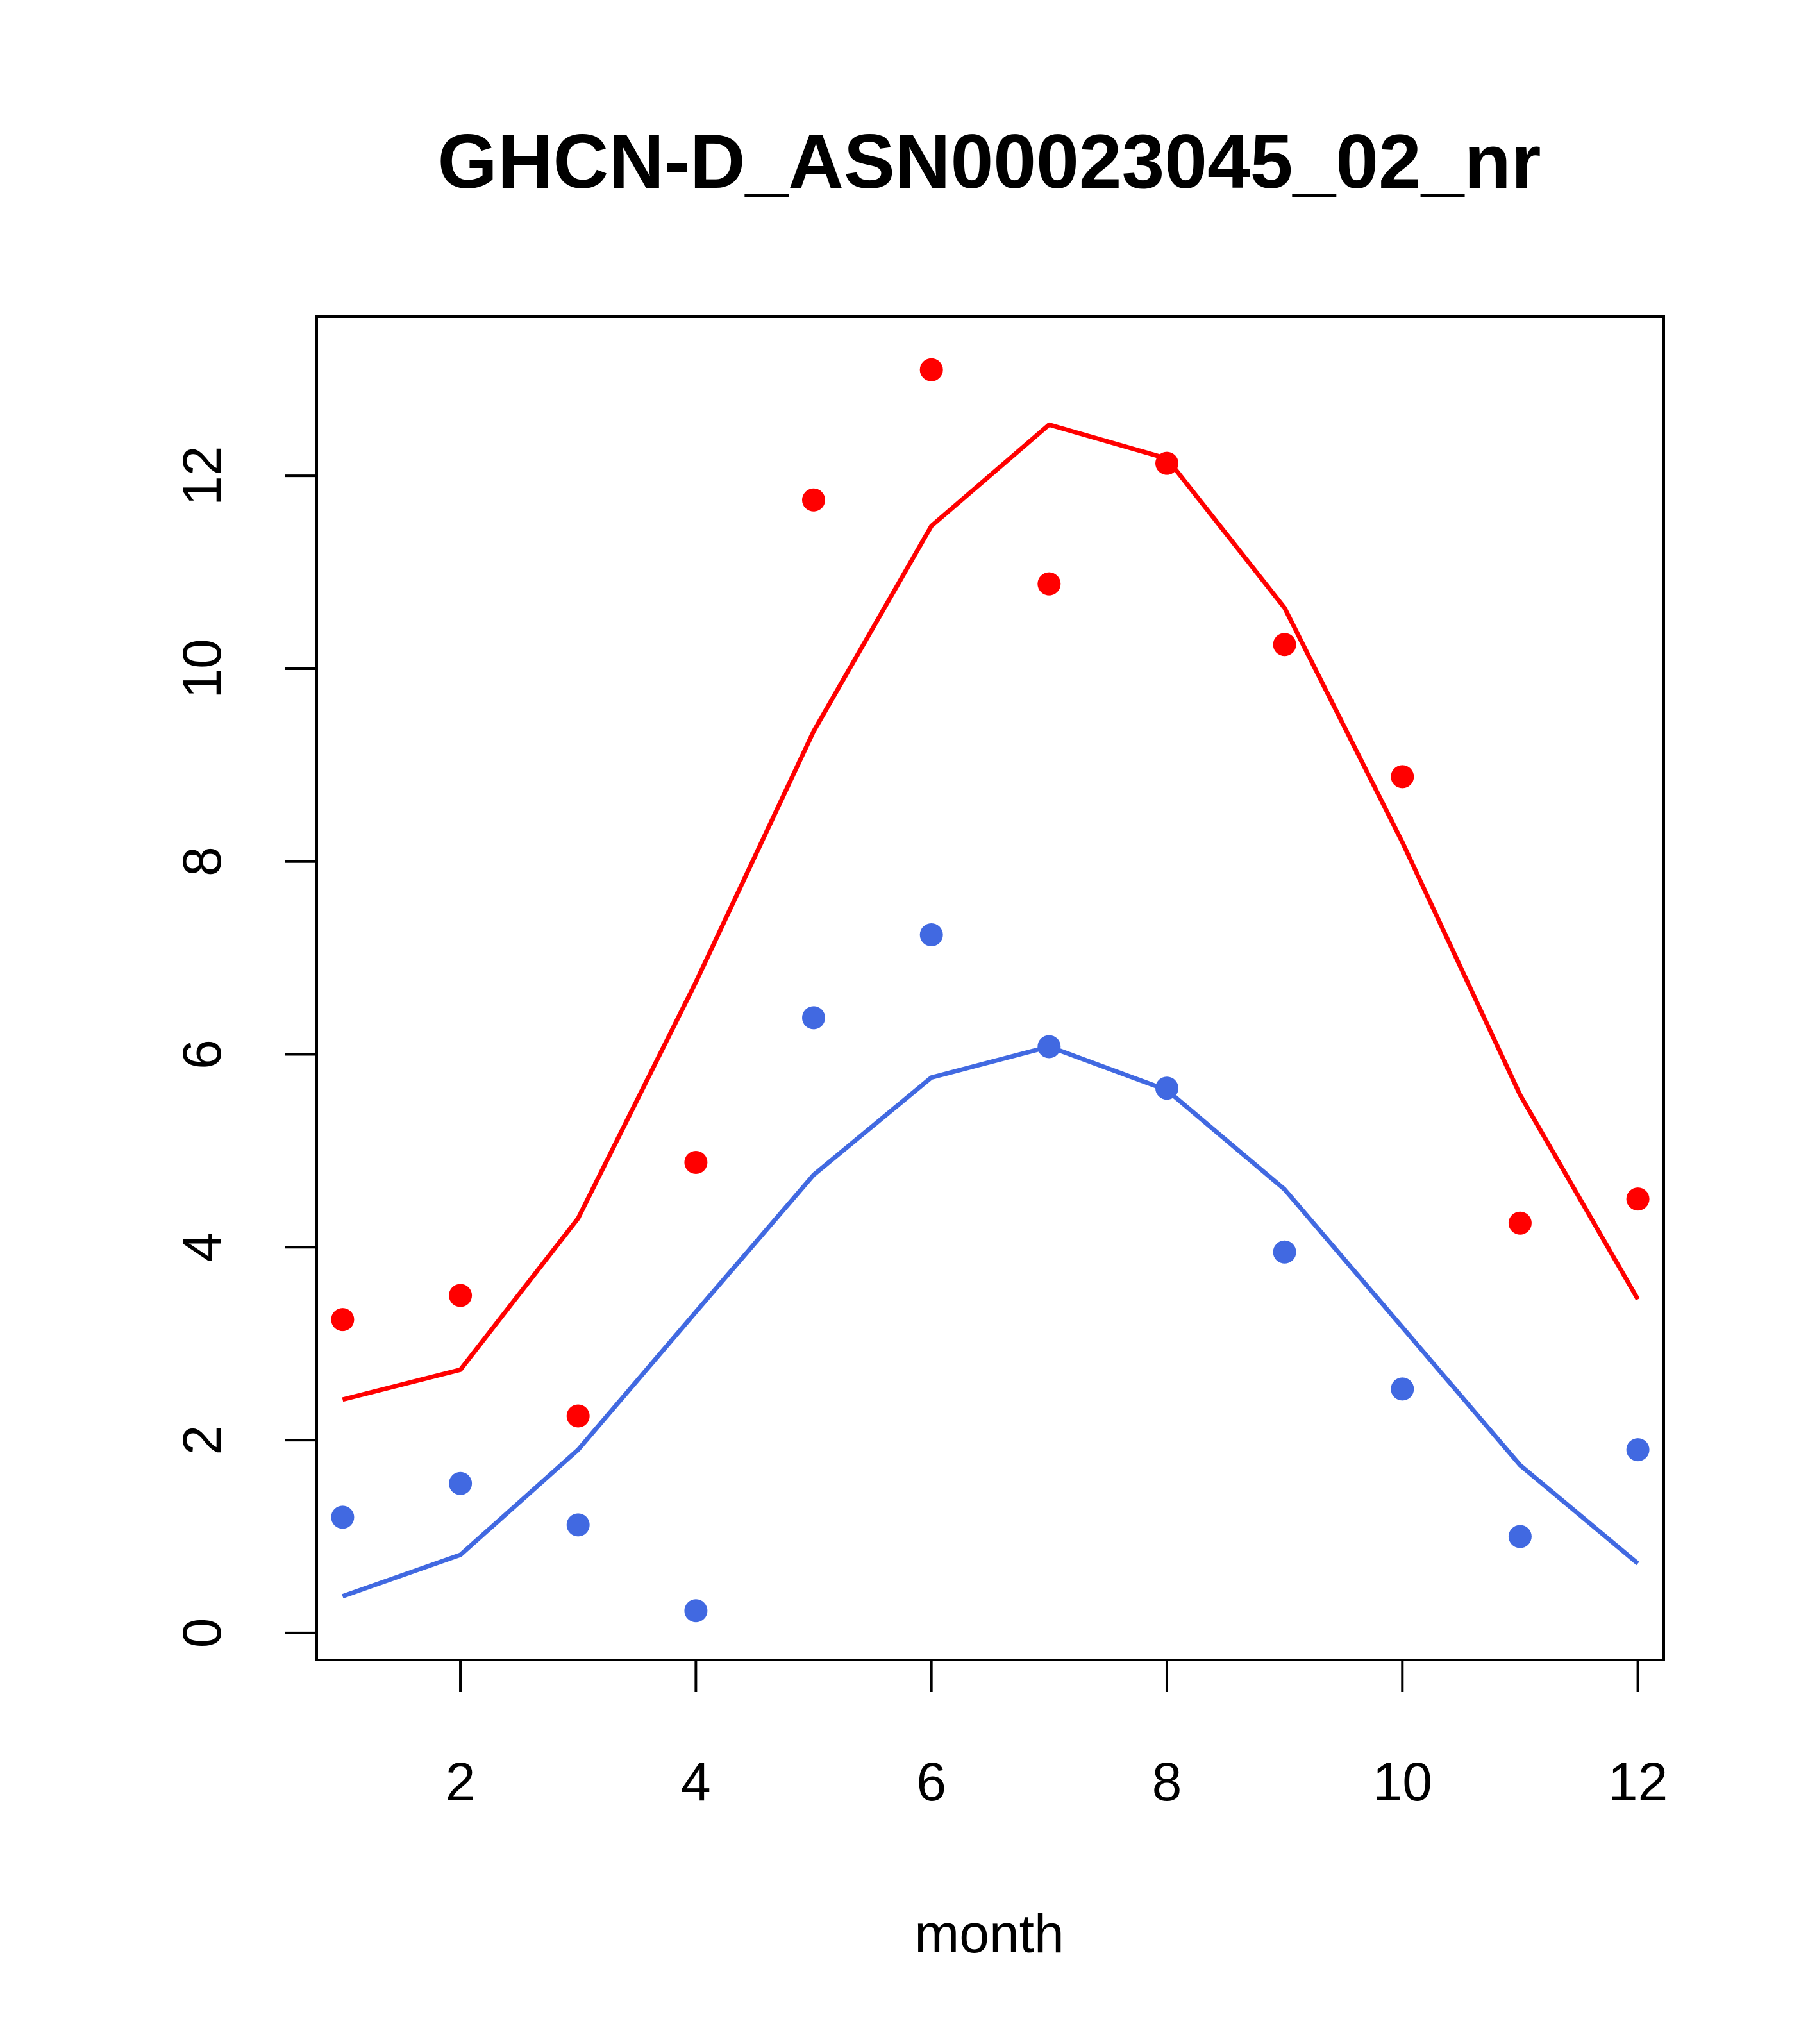 The width and height of the screenshot is (1817, 2044). Describe the element at coordinates (202, 1633) in the screenshot. I see `y-tick-label-0: 0` at that location.